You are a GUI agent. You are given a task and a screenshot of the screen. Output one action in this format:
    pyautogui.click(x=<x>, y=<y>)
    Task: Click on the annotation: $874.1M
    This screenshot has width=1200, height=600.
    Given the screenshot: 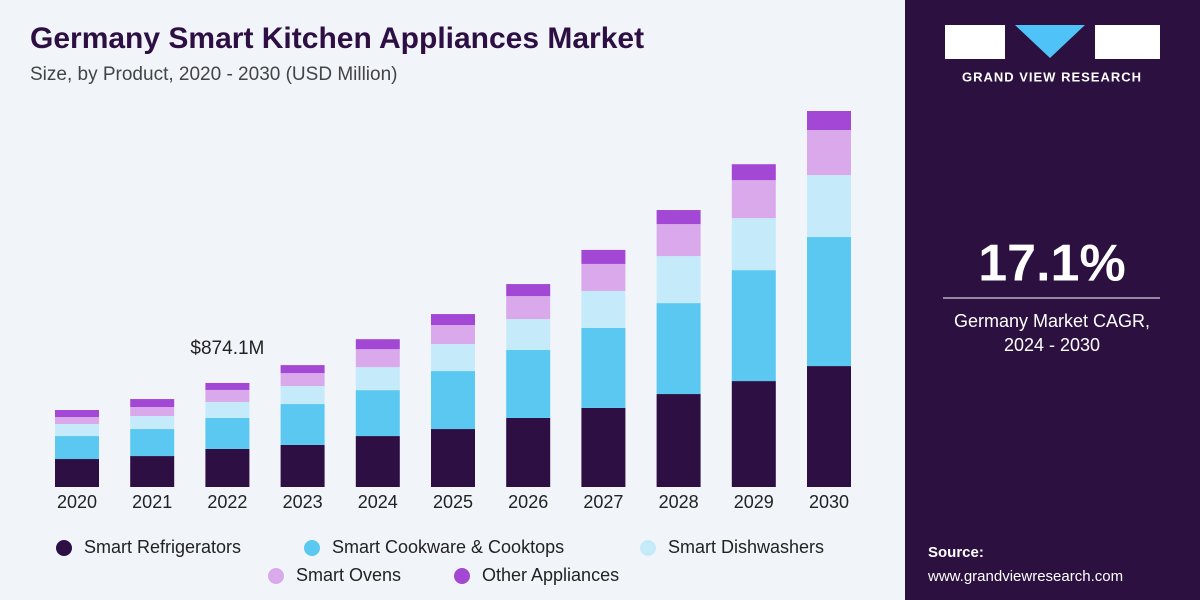 What is the action you would take?
    pyautogui.click(x=227, y=348)
    